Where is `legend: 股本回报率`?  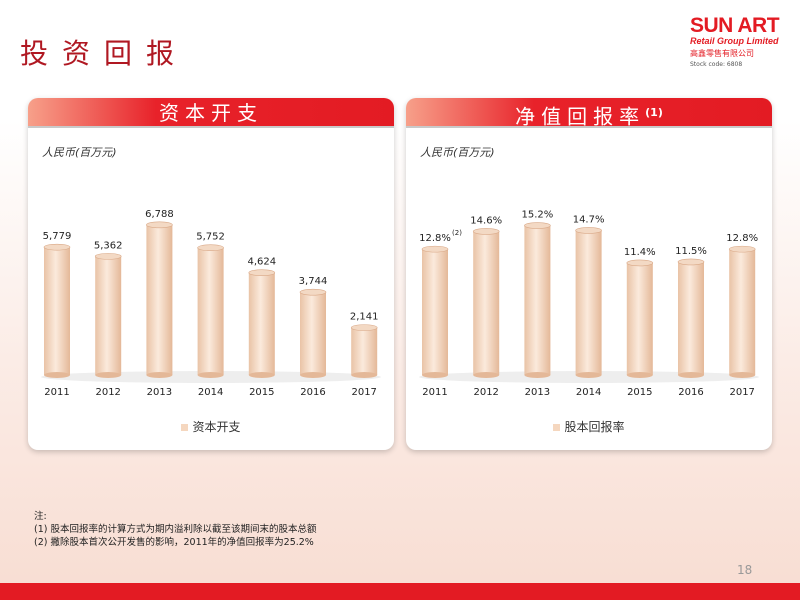
legend: 股本回报率 is located at coordinates (589, 426).